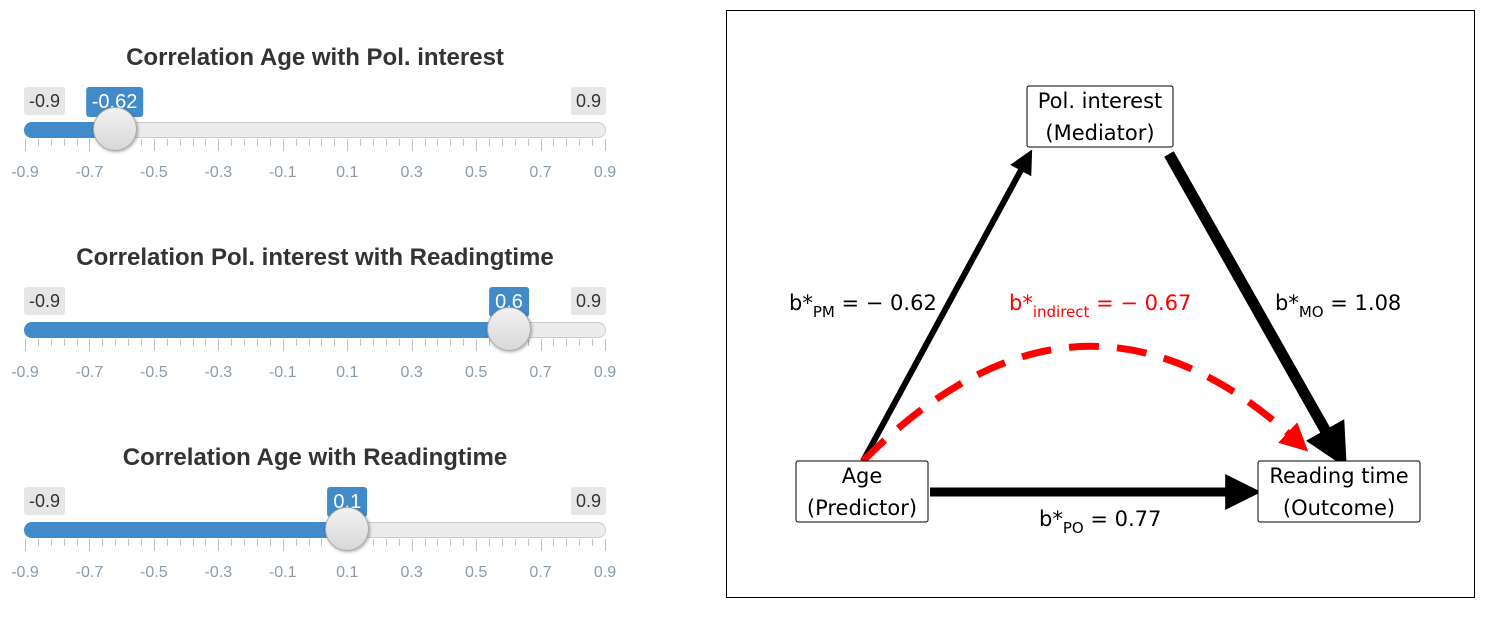 The width and height of the screenshot is (1498, 622). What do you see at coordinates (540, 172) in the screenshot?
I see `slider-tick-label: 0.7` at bounding box center [540, 172].